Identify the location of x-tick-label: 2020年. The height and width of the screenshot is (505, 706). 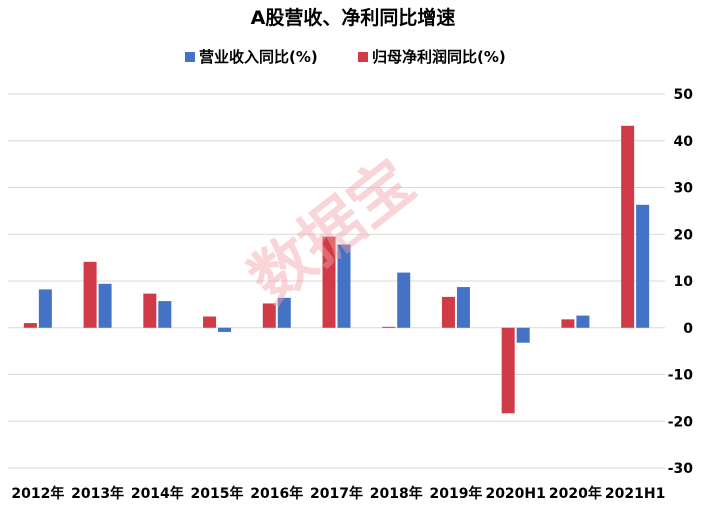
(575, 493).